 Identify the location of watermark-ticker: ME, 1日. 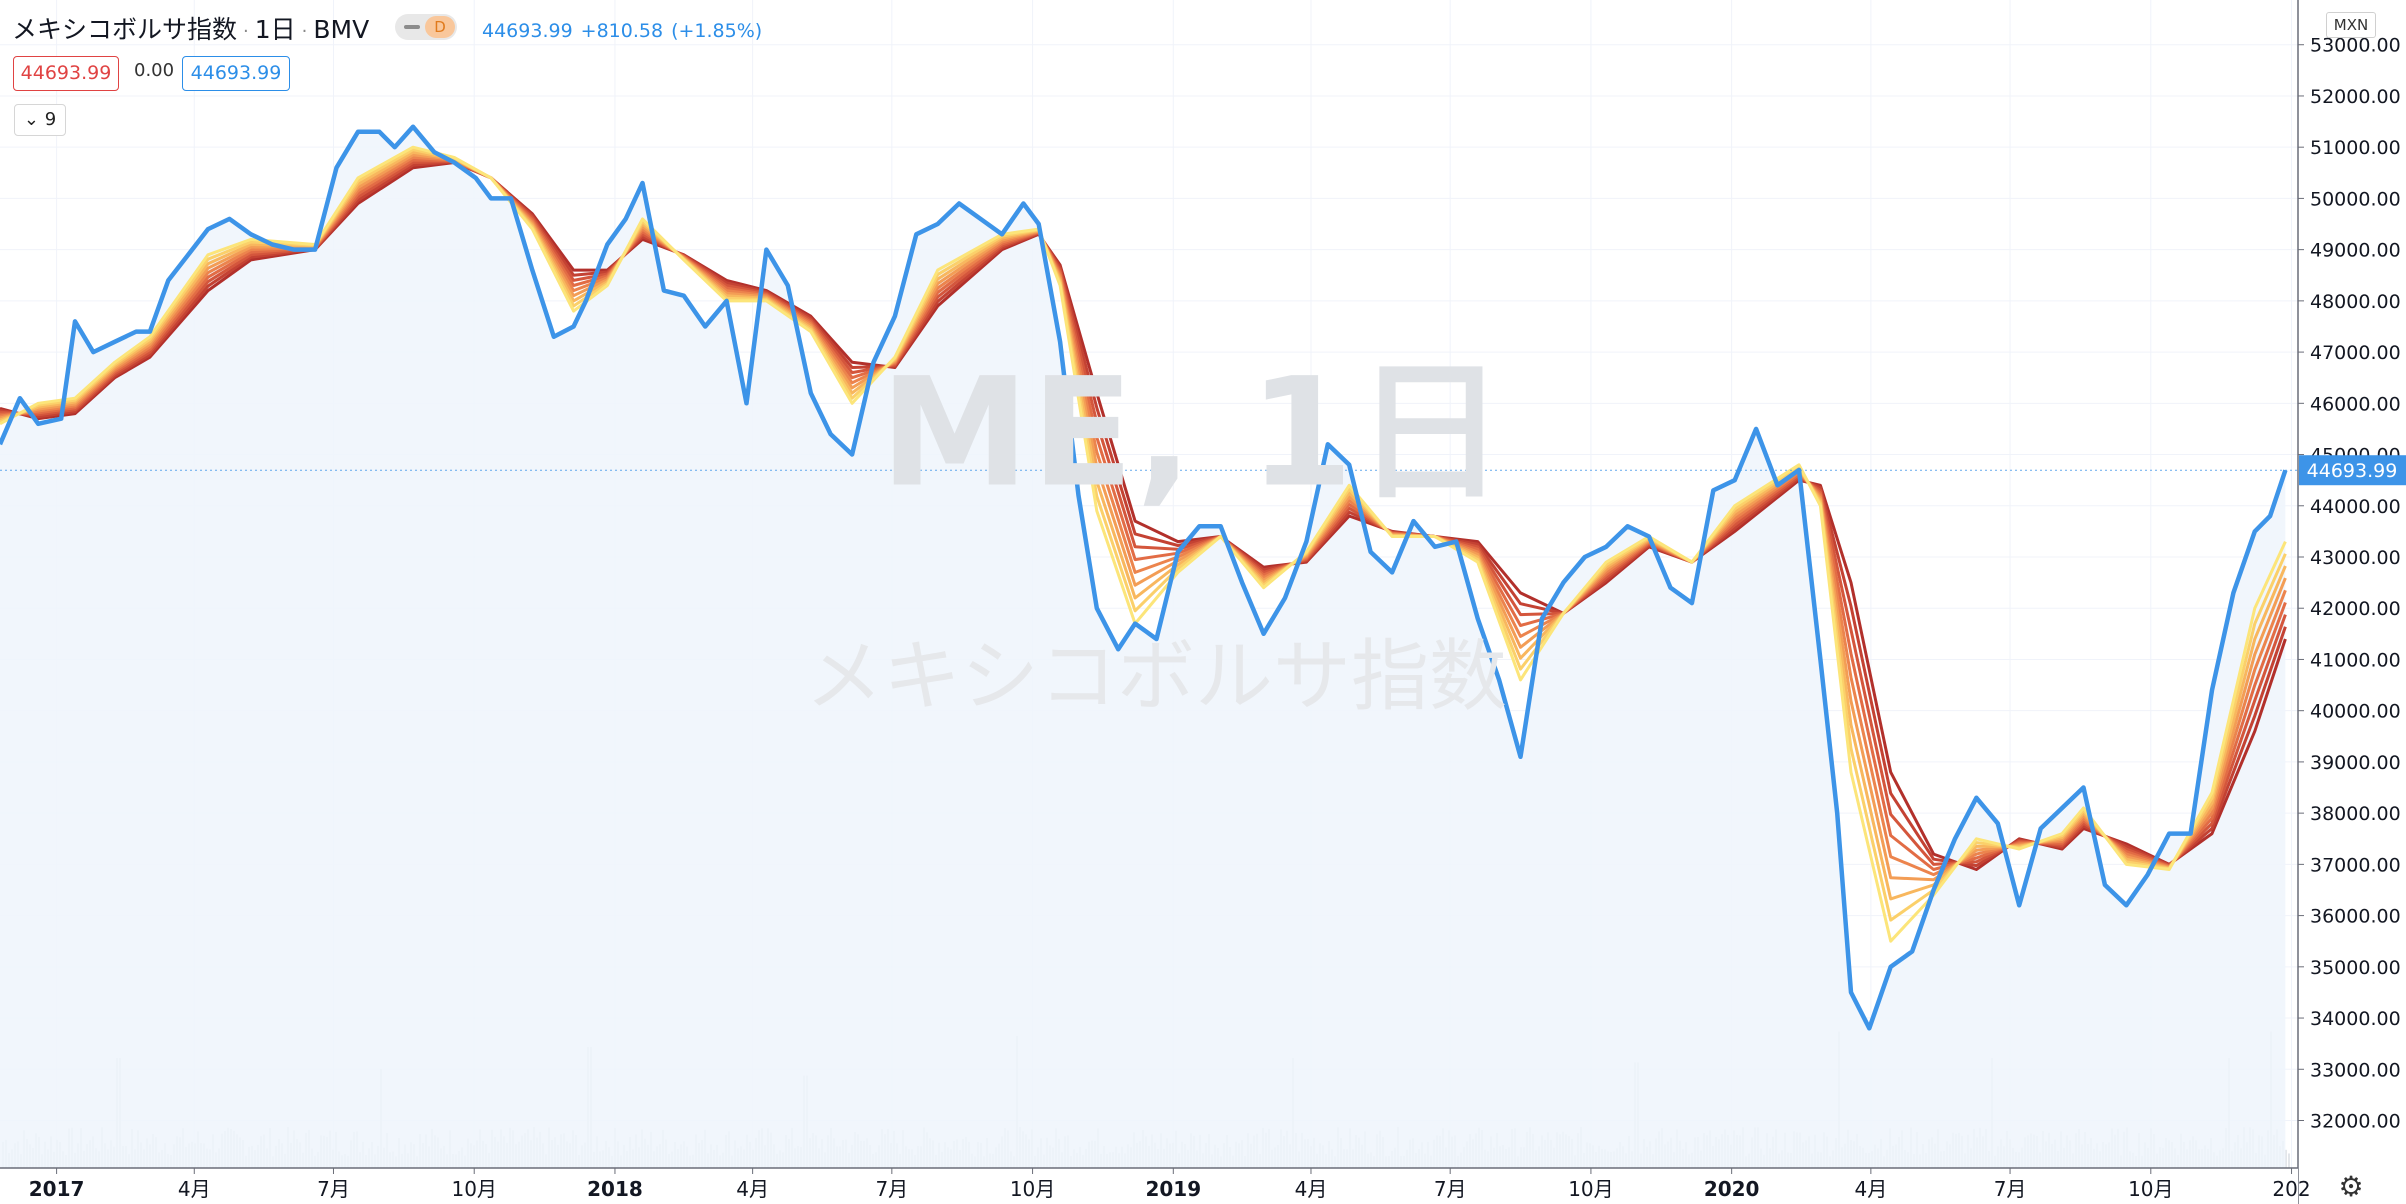
(1194, 433).